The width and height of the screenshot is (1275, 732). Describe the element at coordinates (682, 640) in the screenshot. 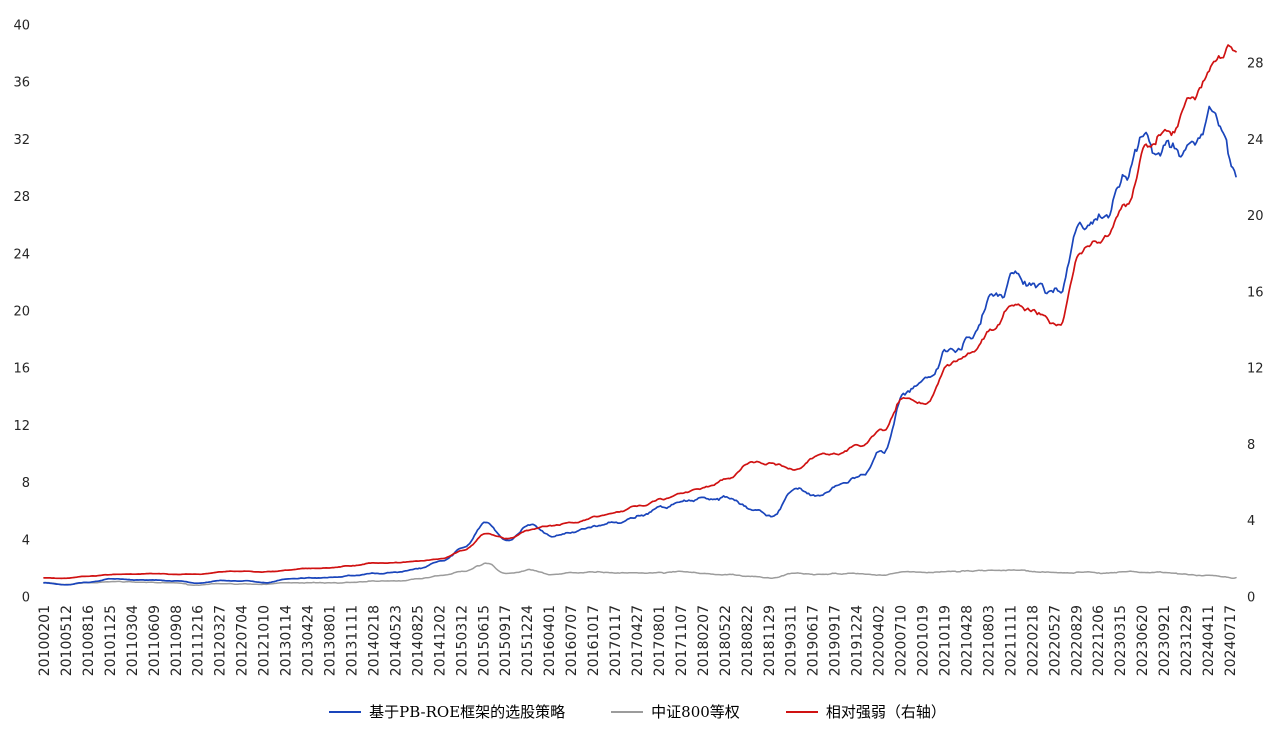

I see `x-axis-tick-label: 20171107` at that location.